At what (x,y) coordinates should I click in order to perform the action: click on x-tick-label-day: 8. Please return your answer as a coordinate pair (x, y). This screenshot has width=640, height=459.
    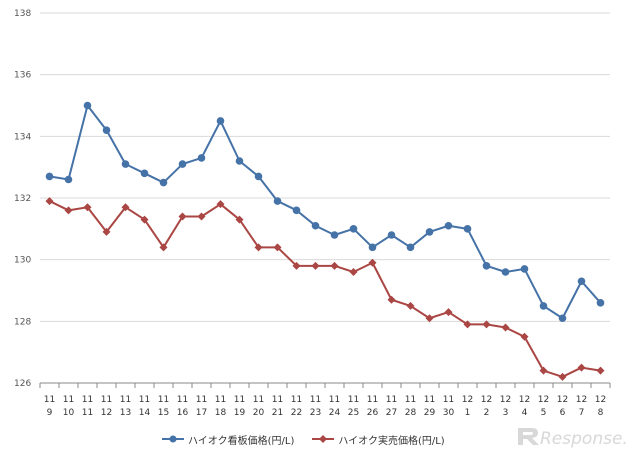
    Looking at the image, I should click on (601, 413).